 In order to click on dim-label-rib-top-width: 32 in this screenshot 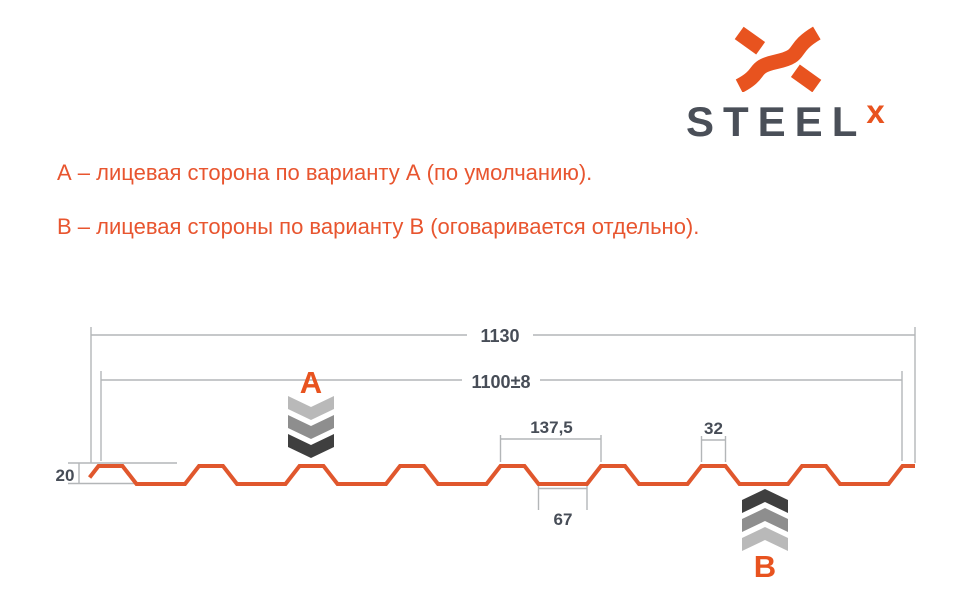, I will do `click(713, 428)`.